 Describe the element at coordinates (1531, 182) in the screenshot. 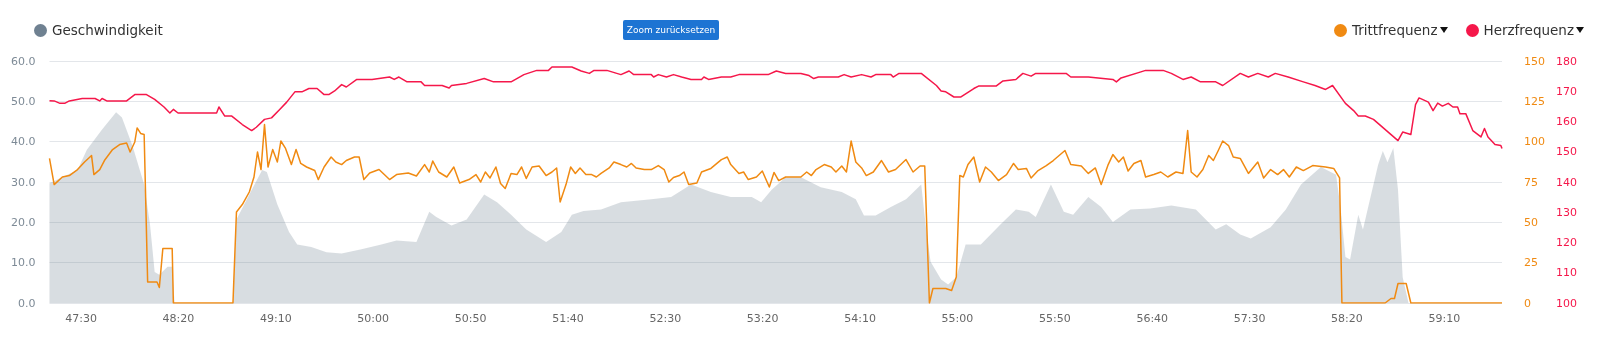

I see `y2-tick-label: 75` at that location.